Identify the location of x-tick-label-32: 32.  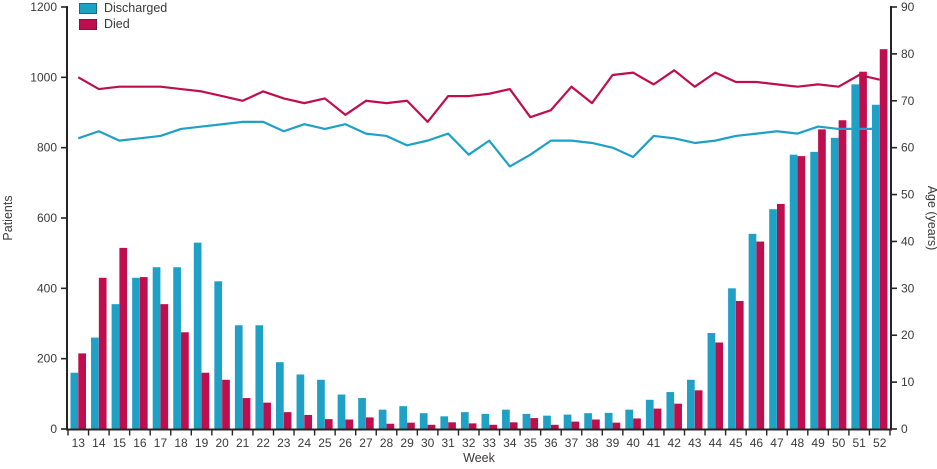
(469, 443).